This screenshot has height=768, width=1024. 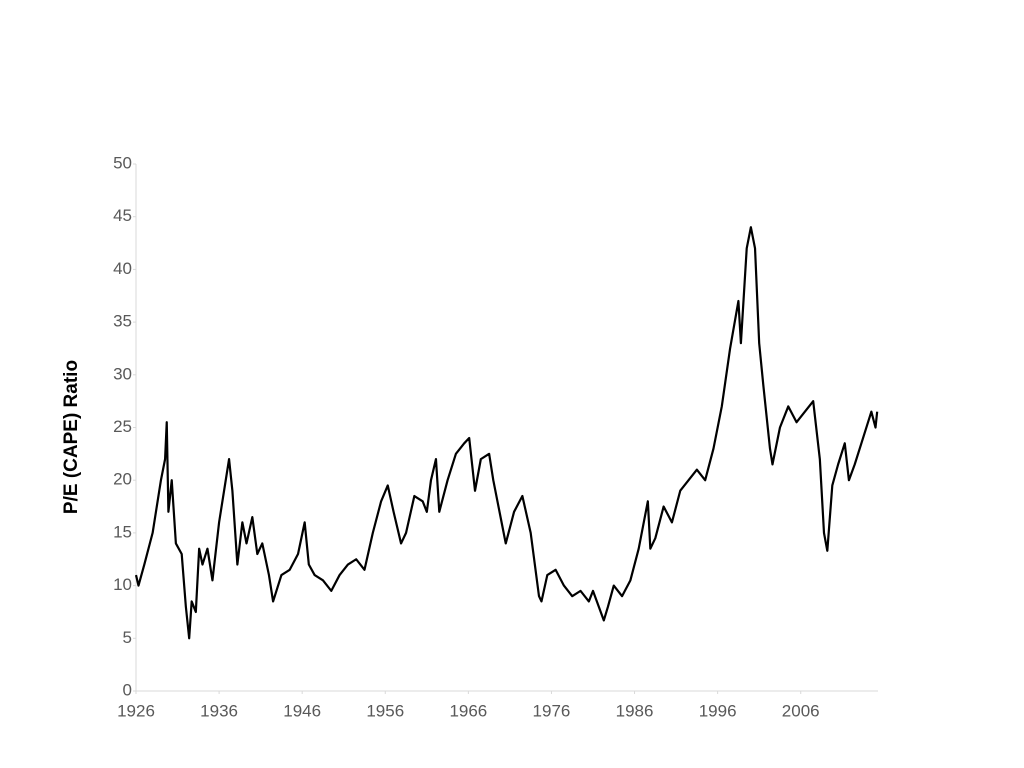 What do you see at coordinates (122, 531) in the screenshot?
I see `y-tick-label: 15` at bounding box center [122, 531].